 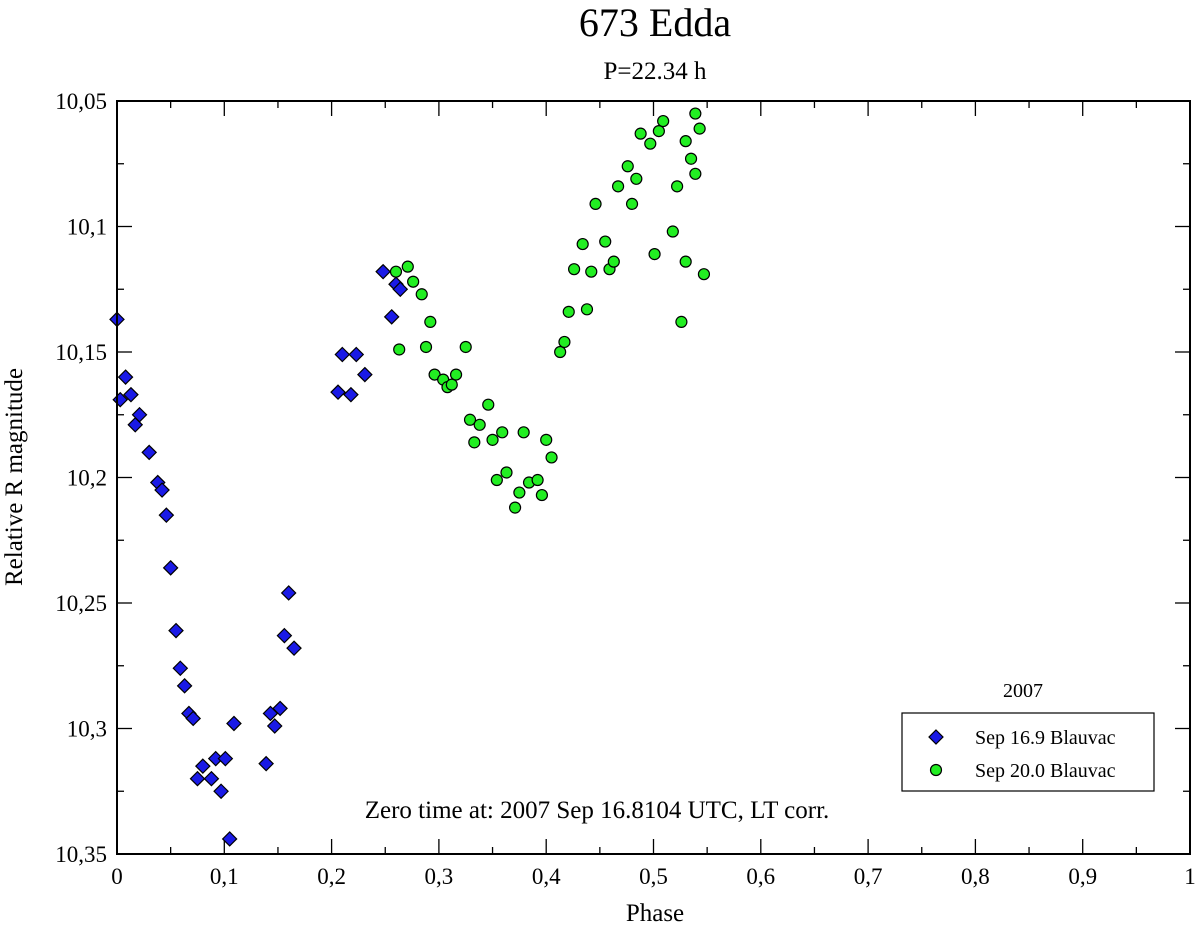 What do you see at coordinates (87, 478) in the screenshot?
I see `y-tick-label: 10,2` at bounding box center [87, 478].